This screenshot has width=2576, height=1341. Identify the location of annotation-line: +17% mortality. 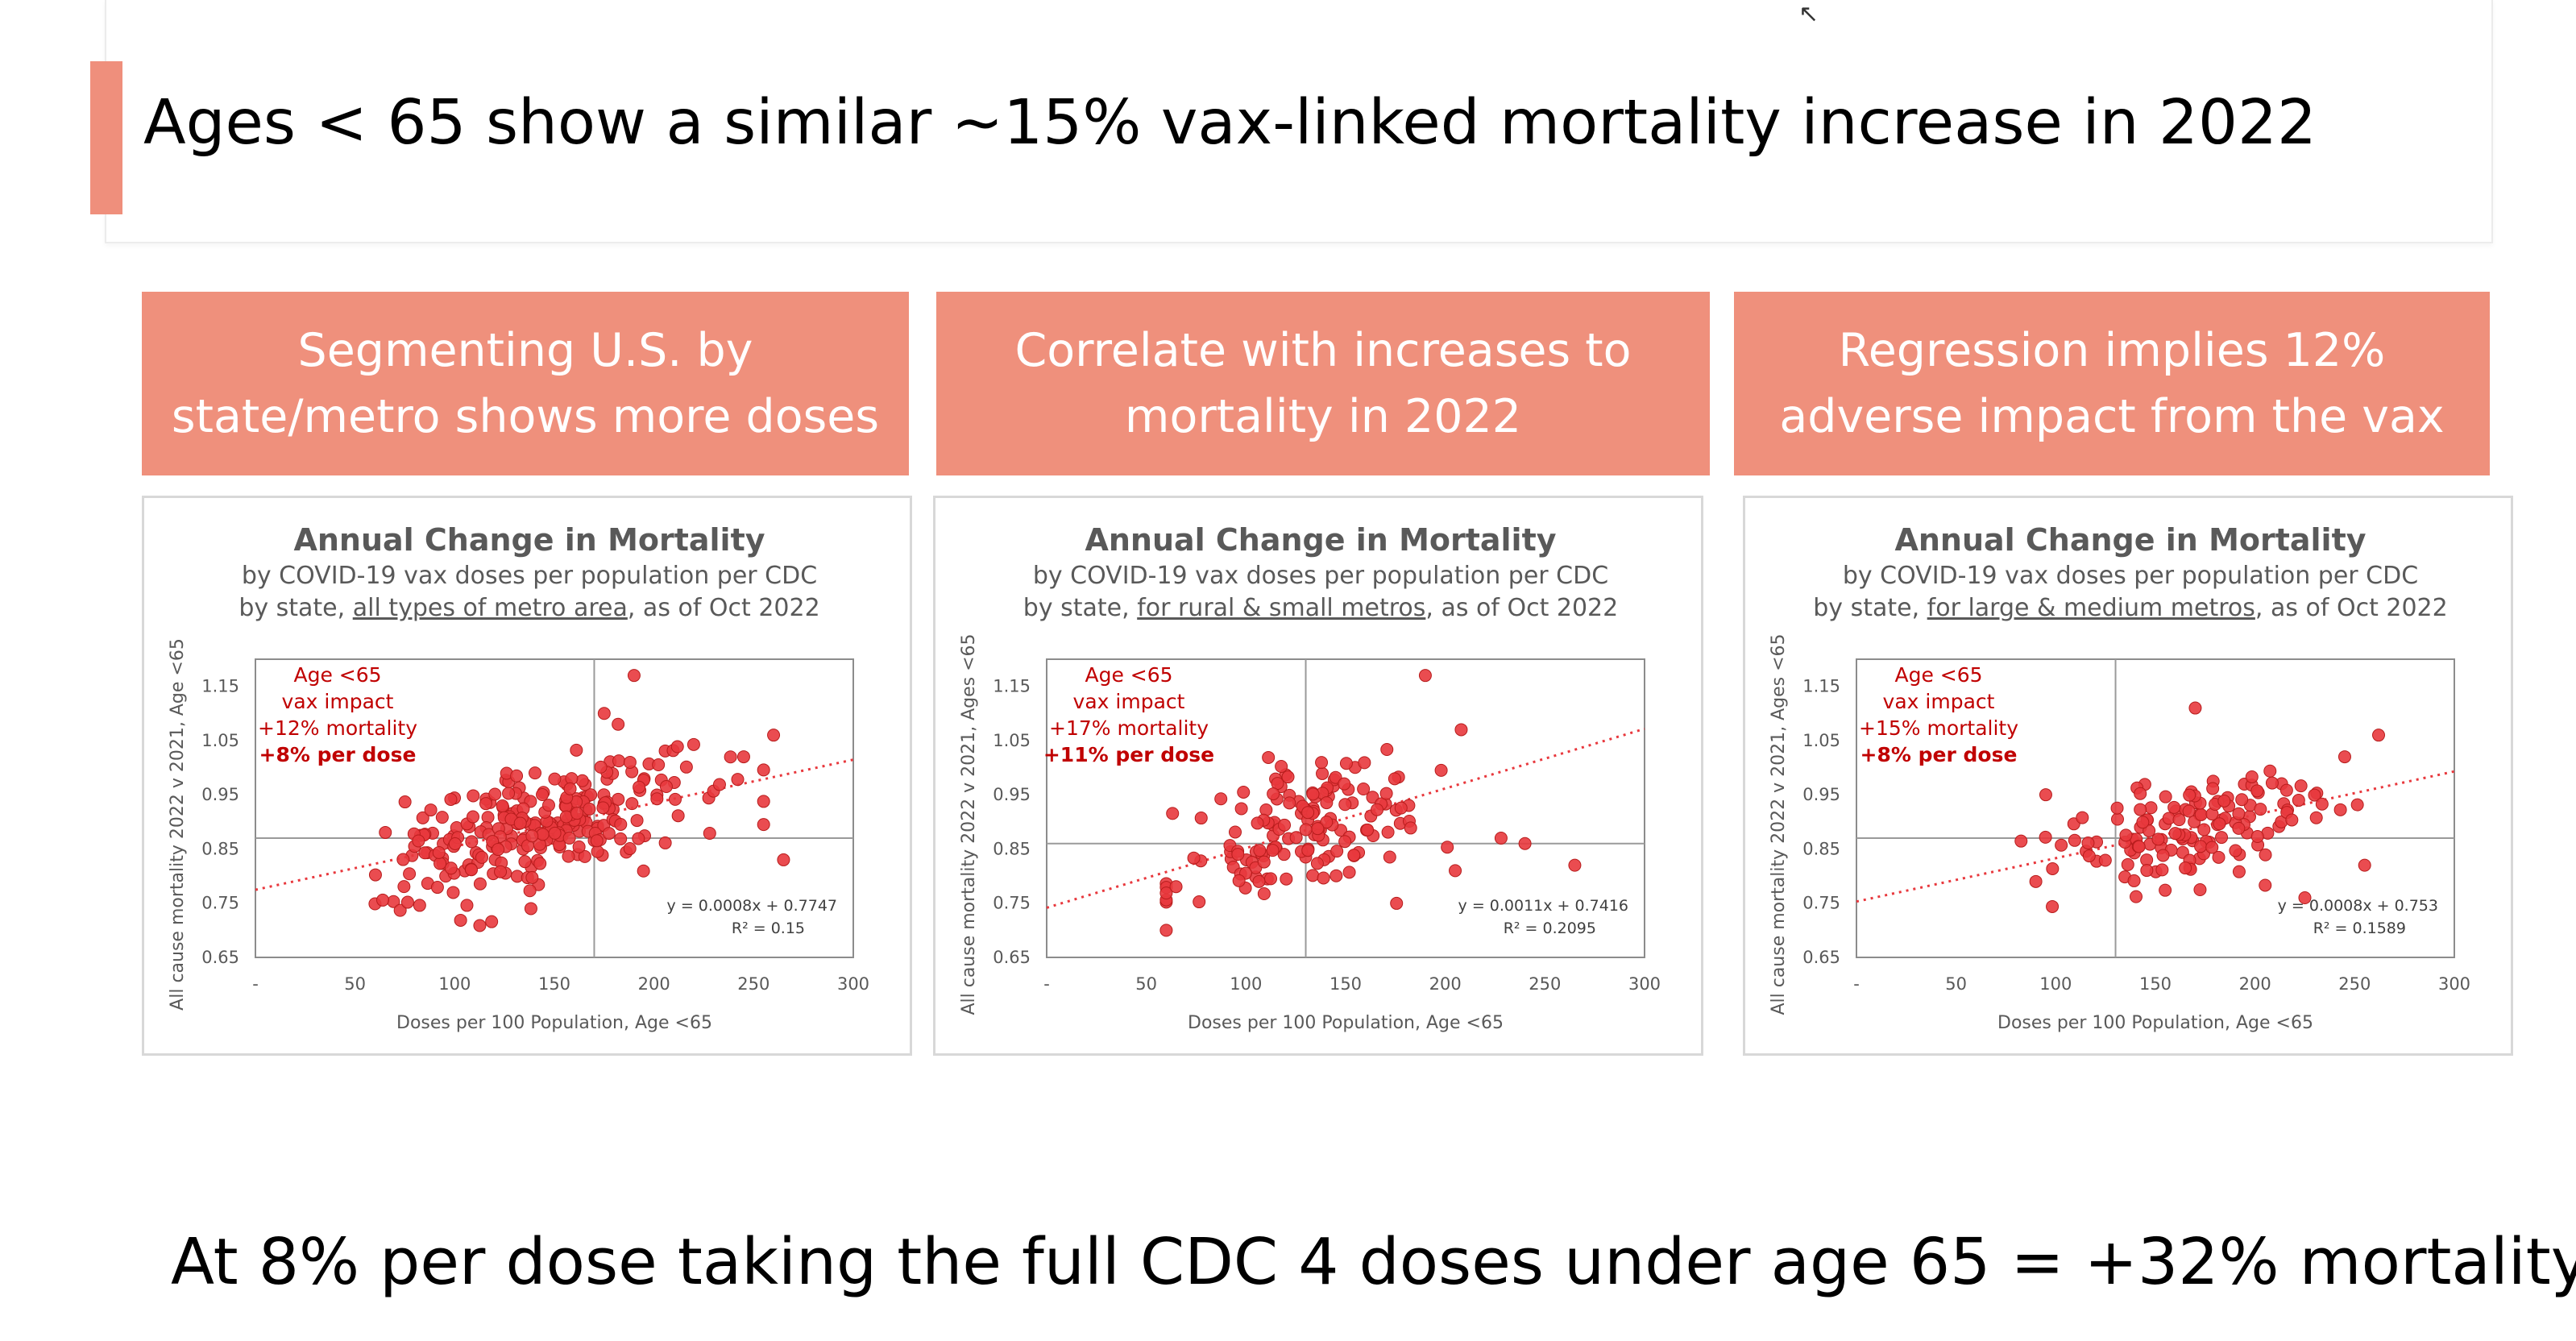
(1129, 728).